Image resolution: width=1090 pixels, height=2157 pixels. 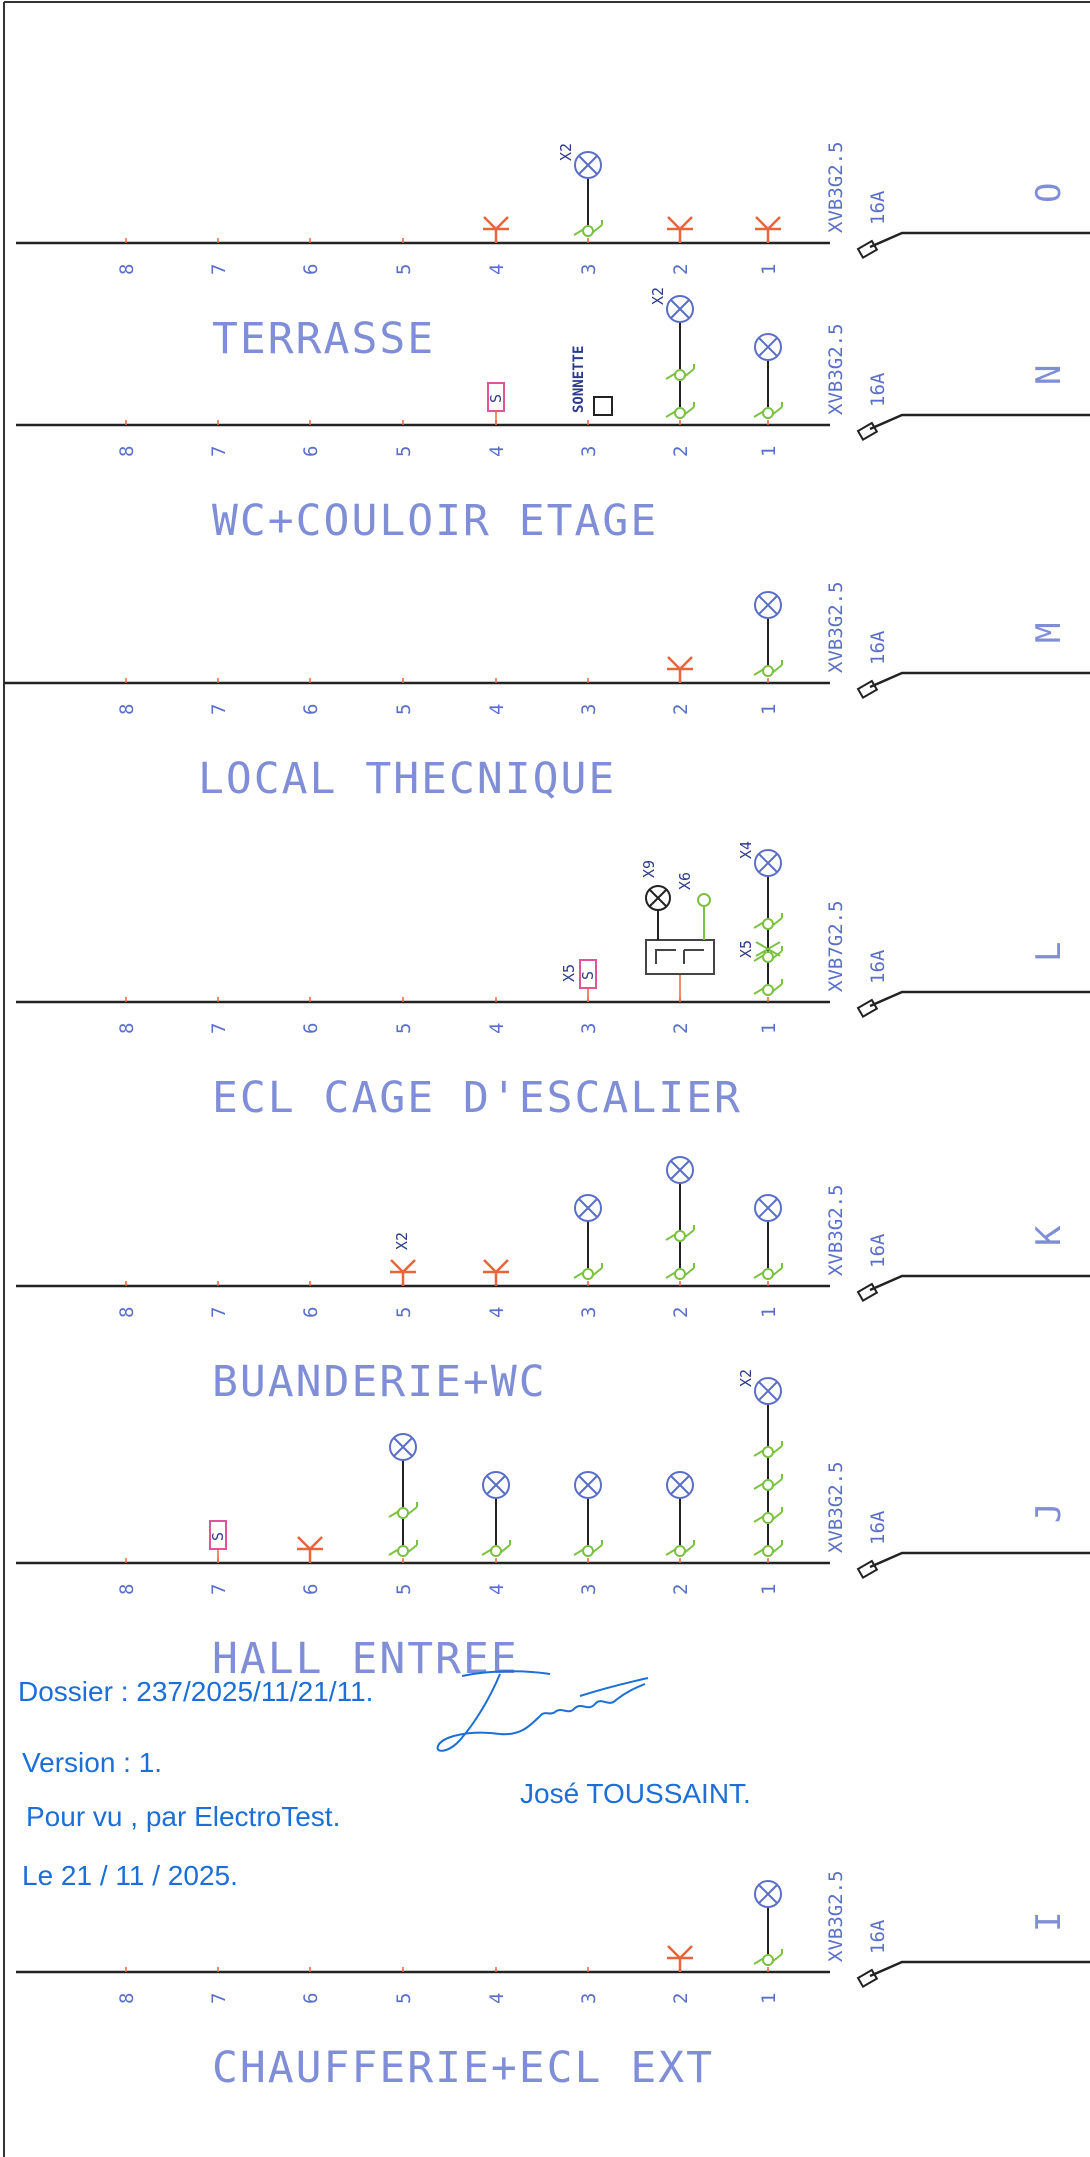 What do you see at coordinates (704, 900) in the screenshot?
I see `pushbutton-icon` at bounding box center [704, 900].